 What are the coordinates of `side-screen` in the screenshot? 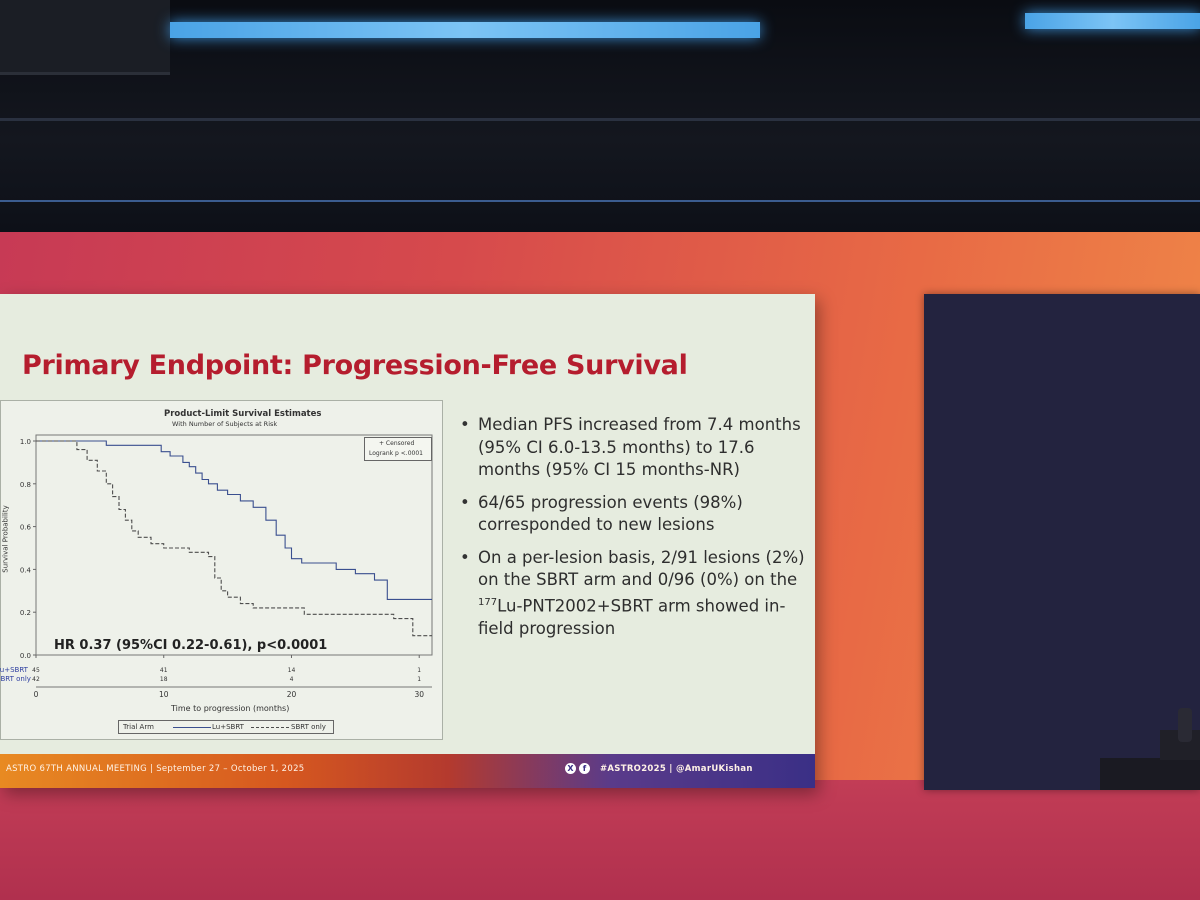 It's located at (1062, 542).